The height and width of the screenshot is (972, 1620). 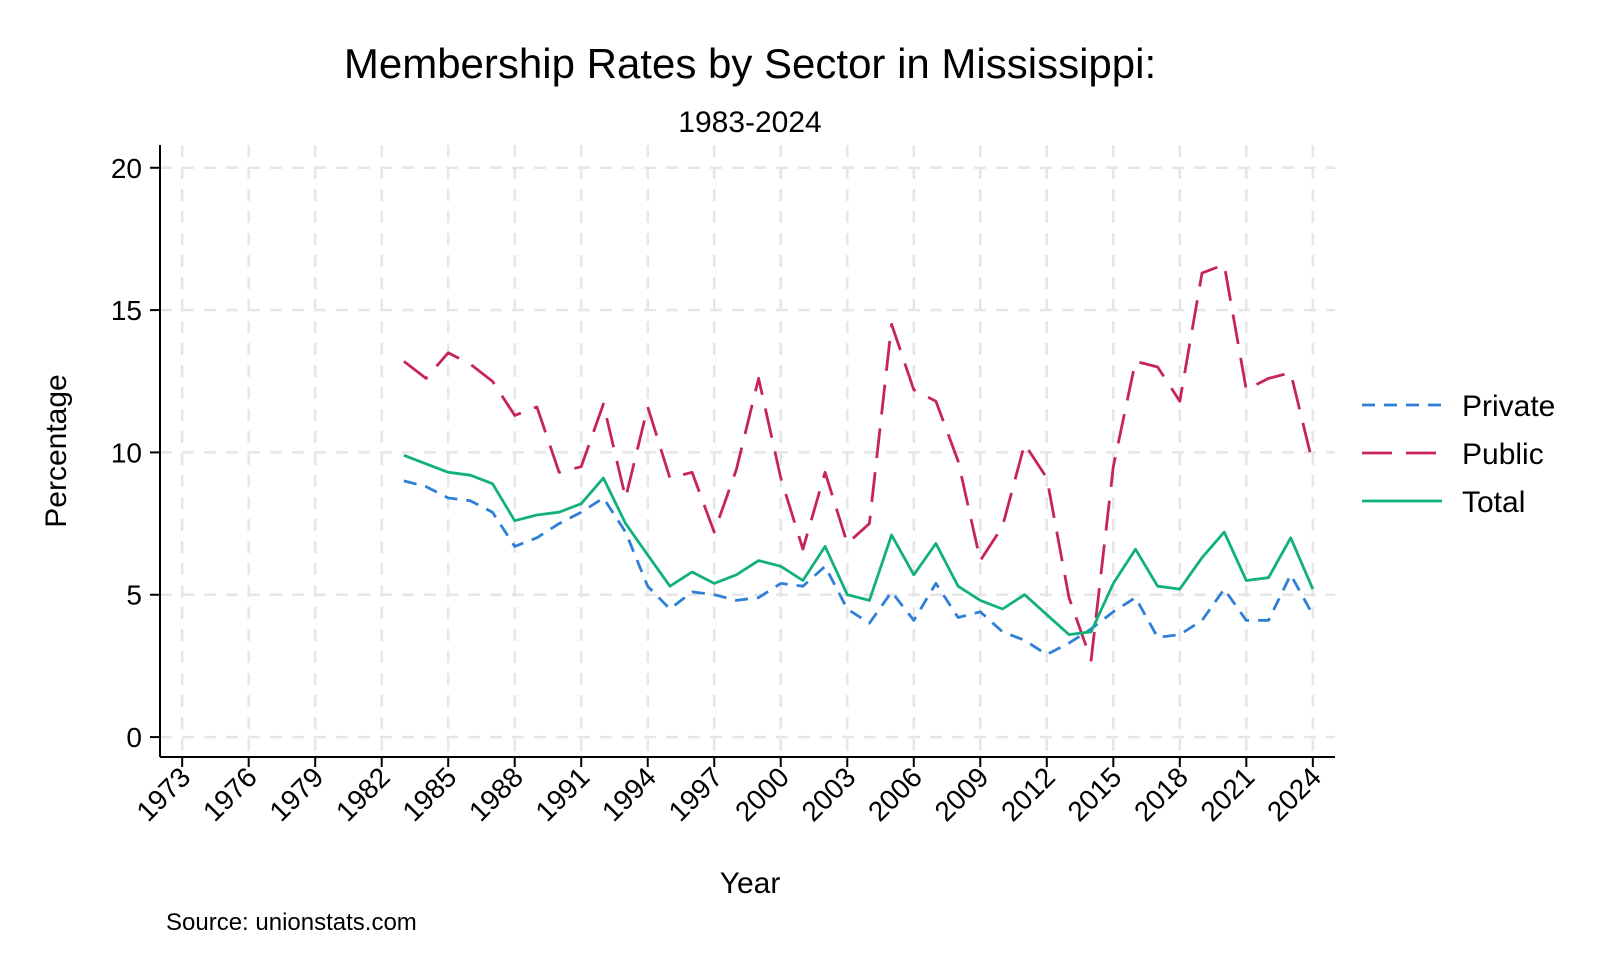 I want to click on x-axis-title: Year, so click(x=750, y=883).